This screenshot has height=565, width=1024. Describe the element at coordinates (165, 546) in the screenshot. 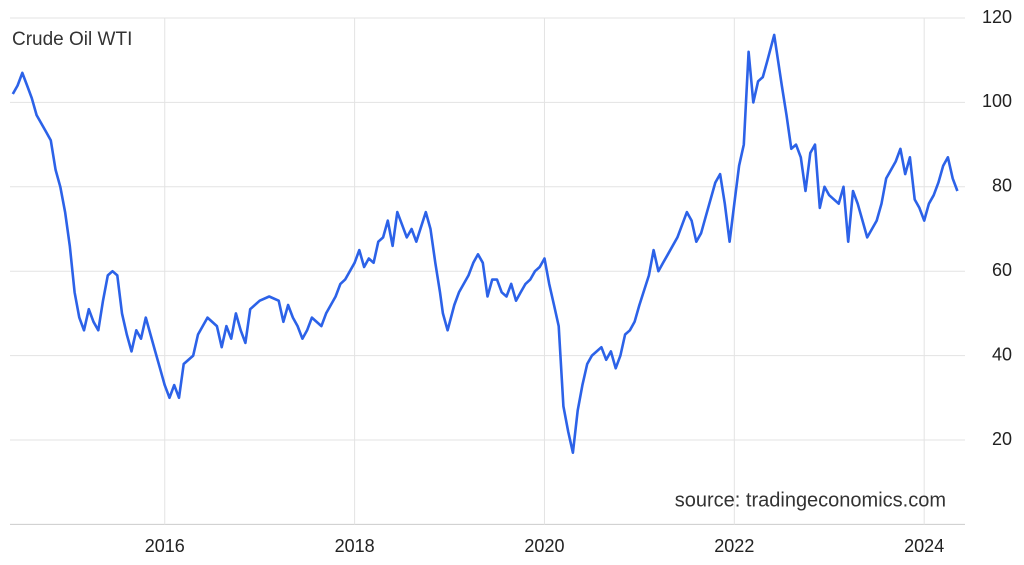

I see `x-tick-label: 2016` at that location.